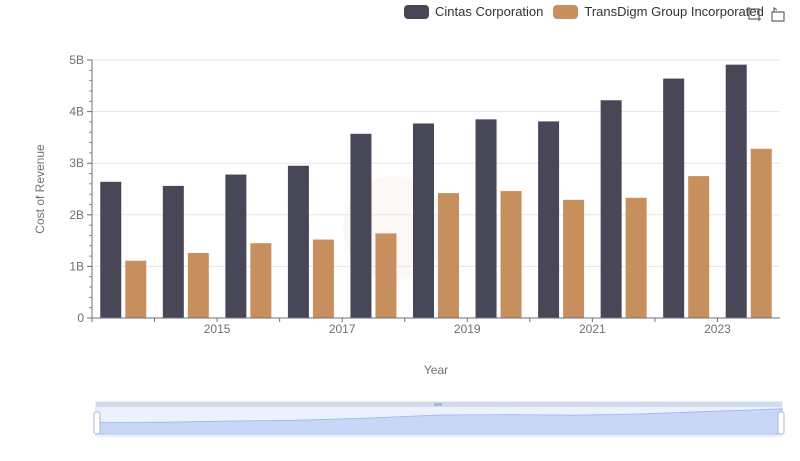  I want to click on data-zoom-slider, so click(439, 419).